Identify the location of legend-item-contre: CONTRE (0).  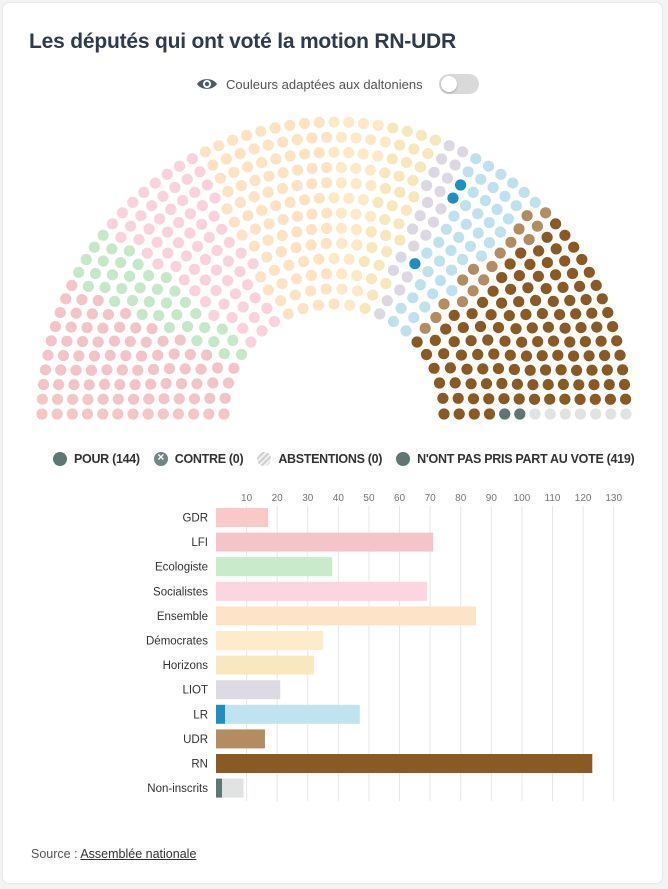
(198, 458).